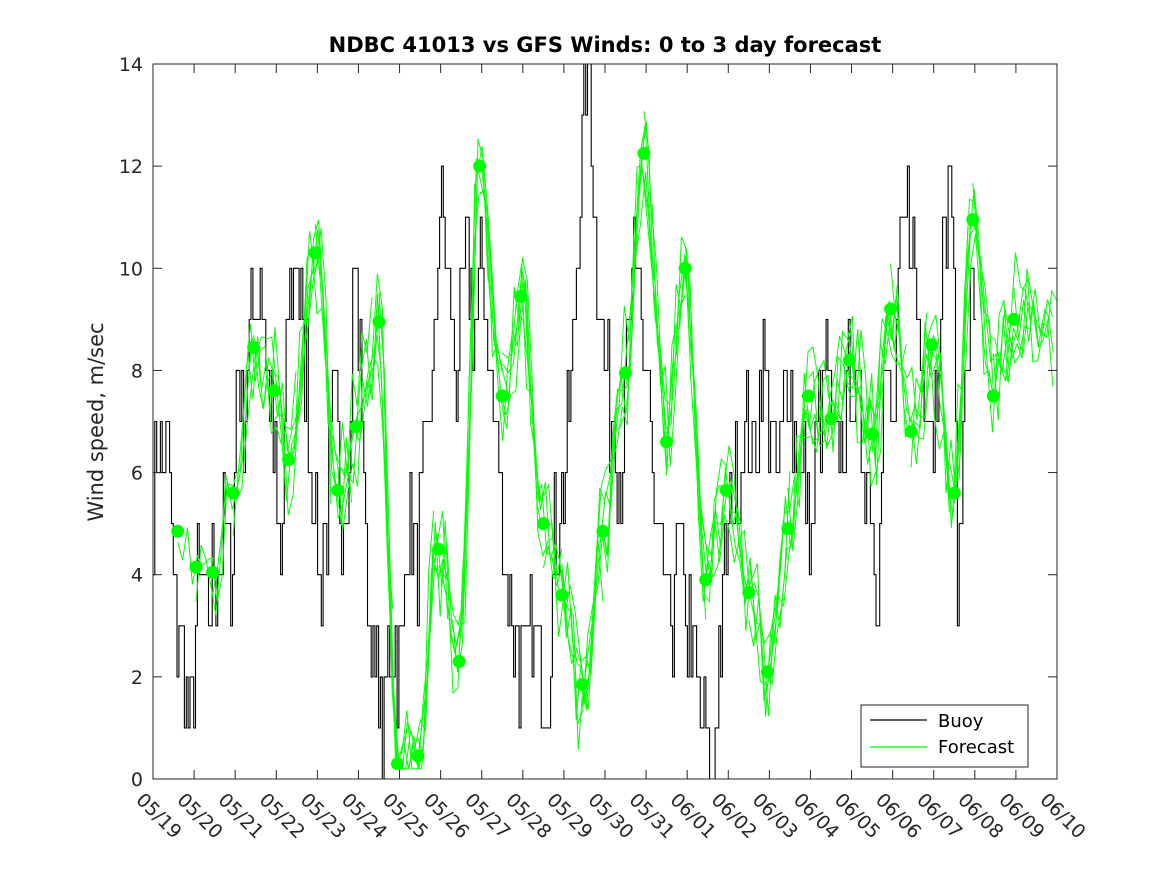  What do you see at coordinates (137, 371) in the screenshot?
I see `y-tick-label: 8` at bounding box center [137, 371].